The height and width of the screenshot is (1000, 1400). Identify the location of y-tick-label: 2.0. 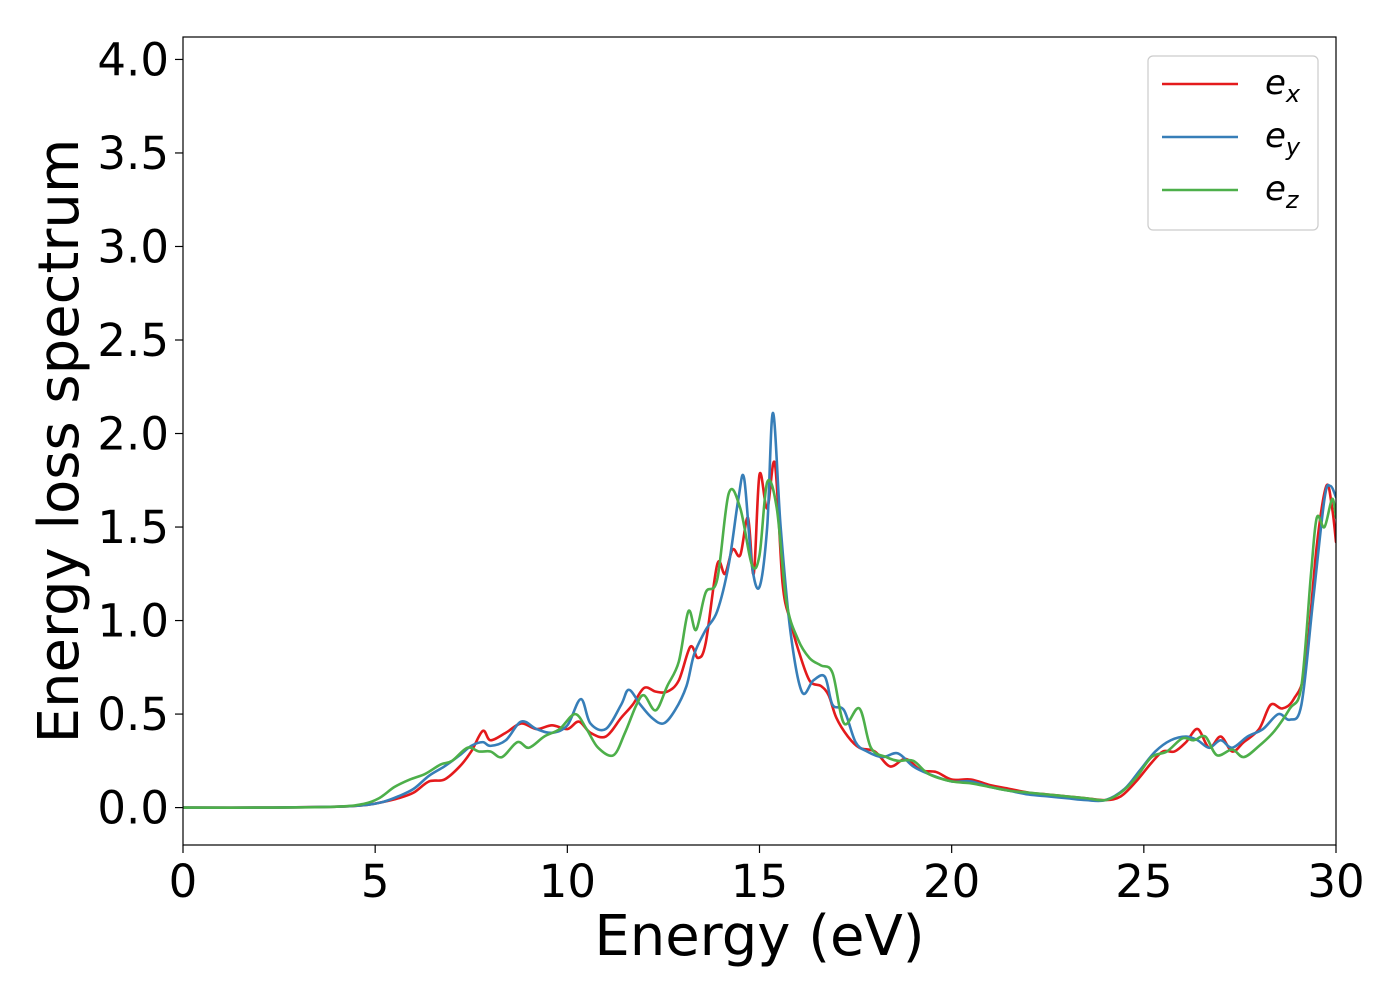
(133, 434).